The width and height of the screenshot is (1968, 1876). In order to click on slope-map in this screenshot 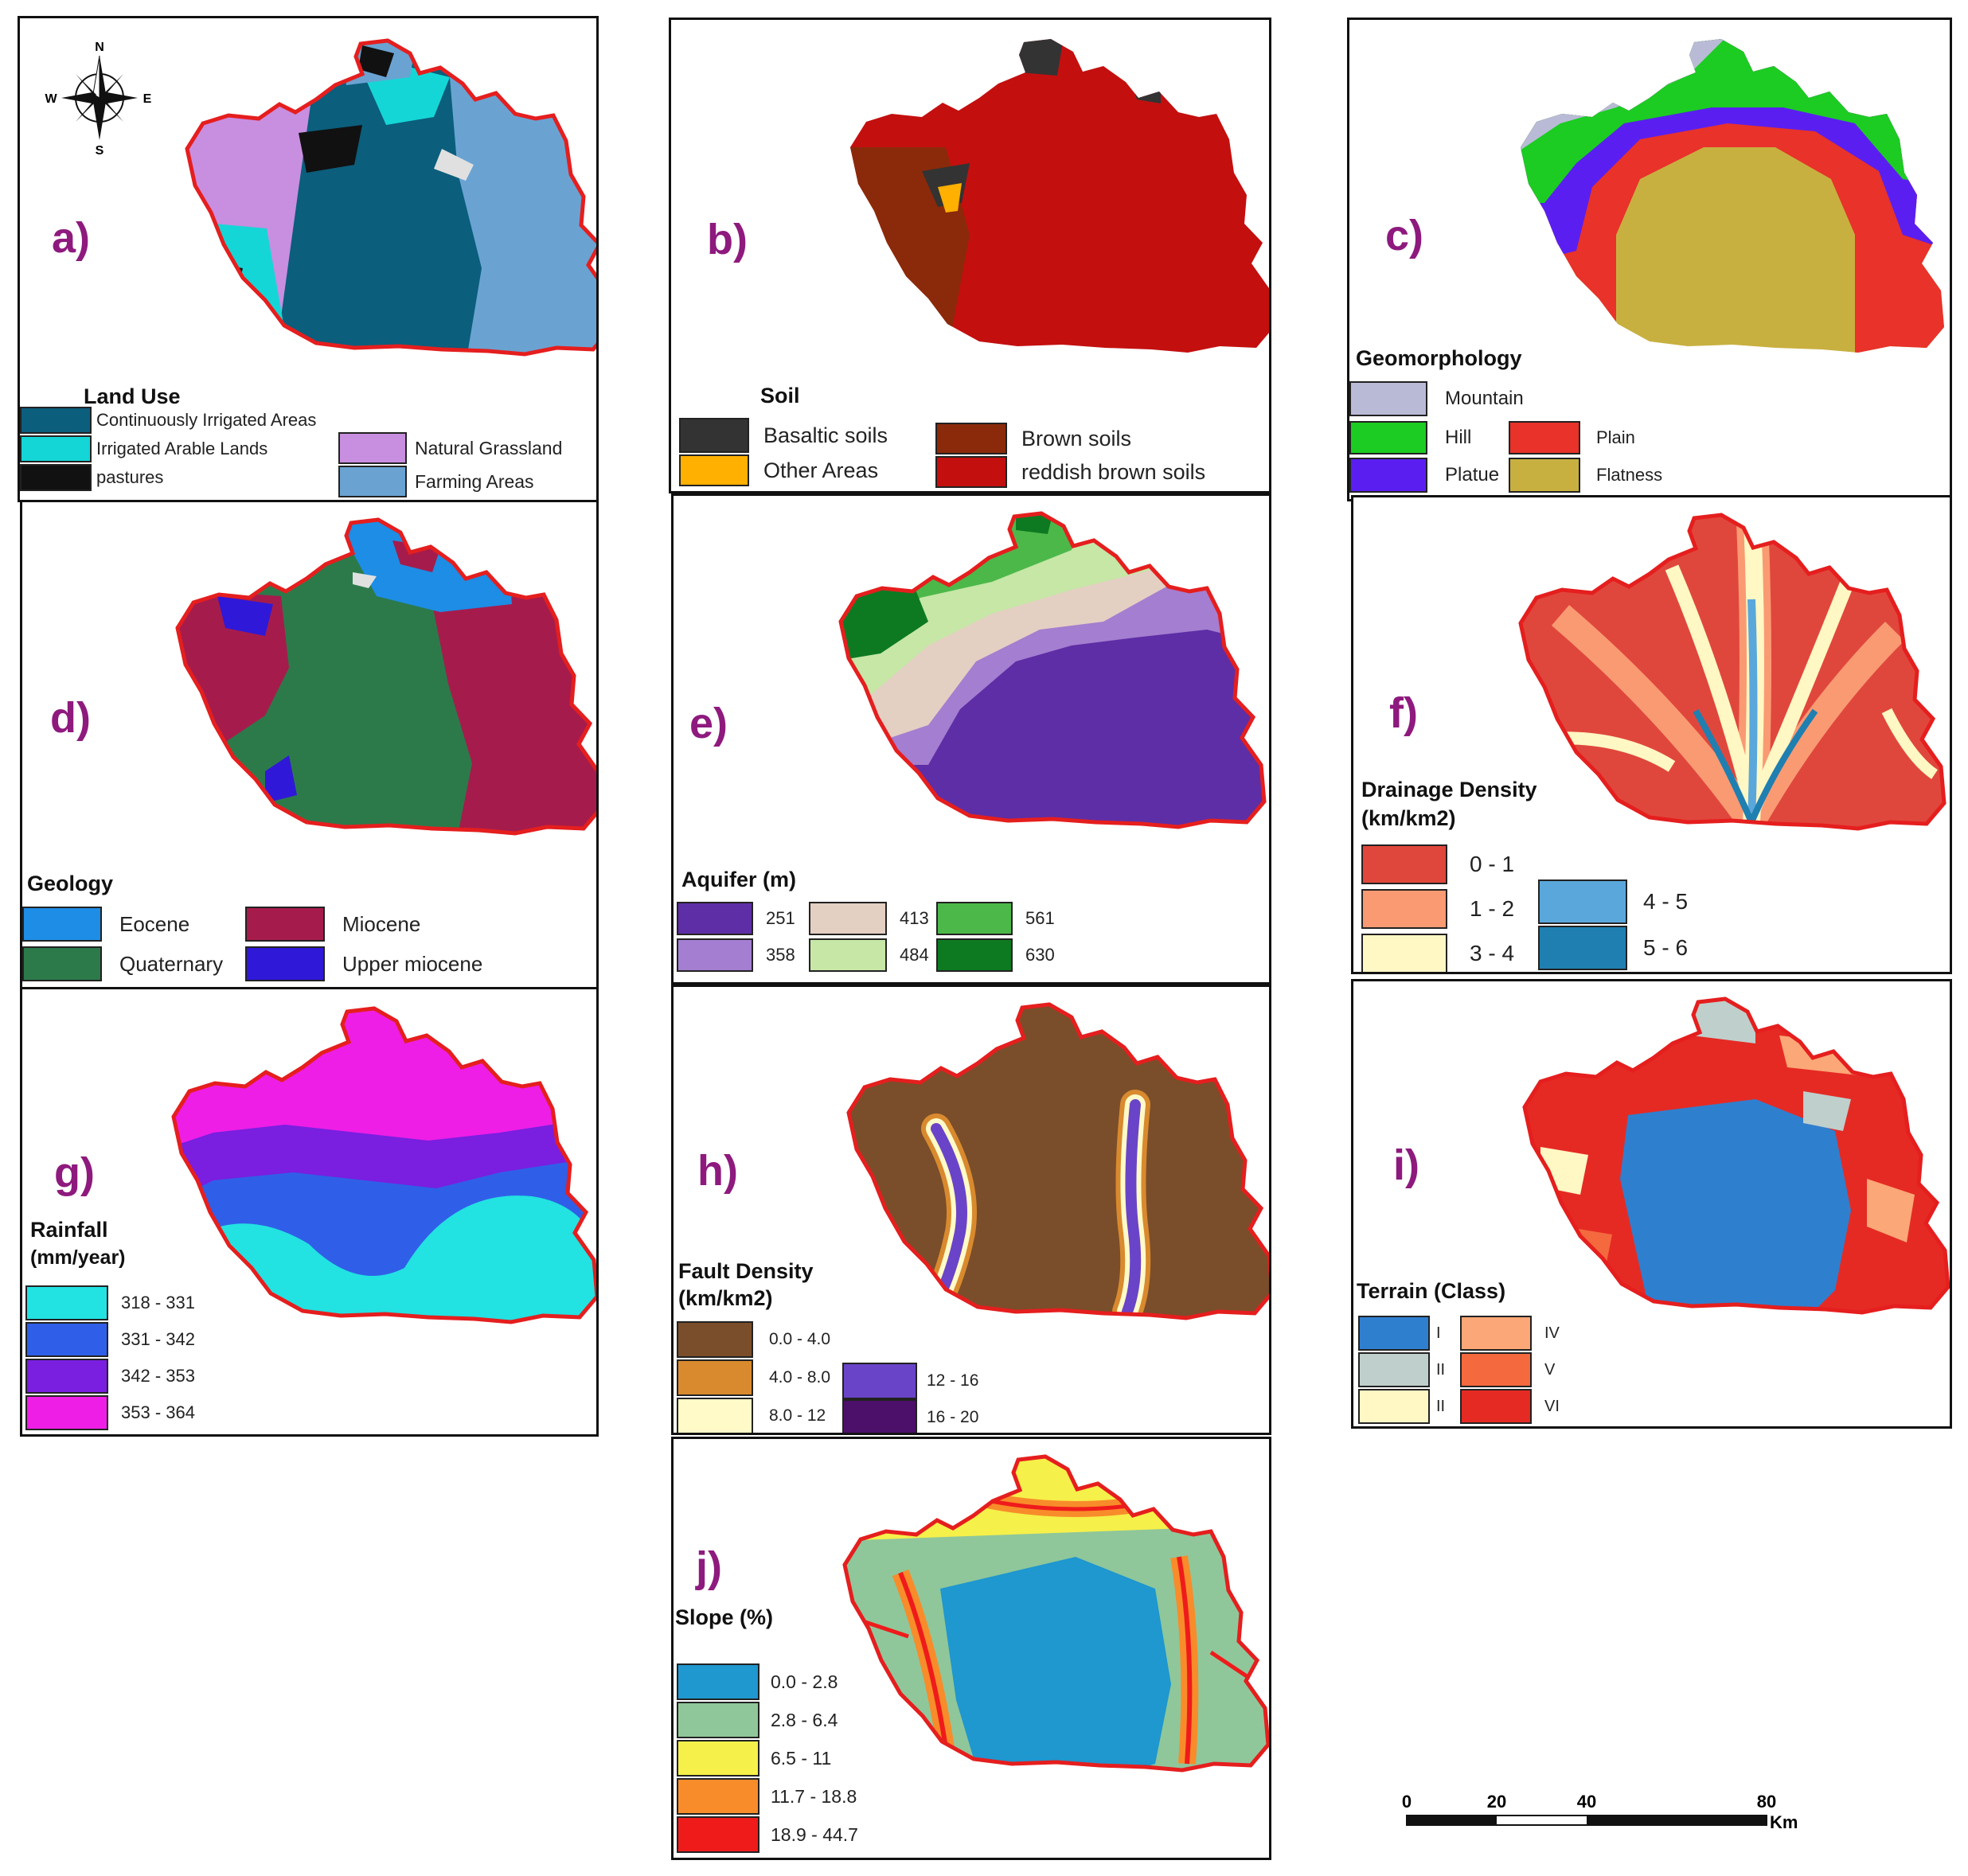, I will do `click(1054, 1612)`.